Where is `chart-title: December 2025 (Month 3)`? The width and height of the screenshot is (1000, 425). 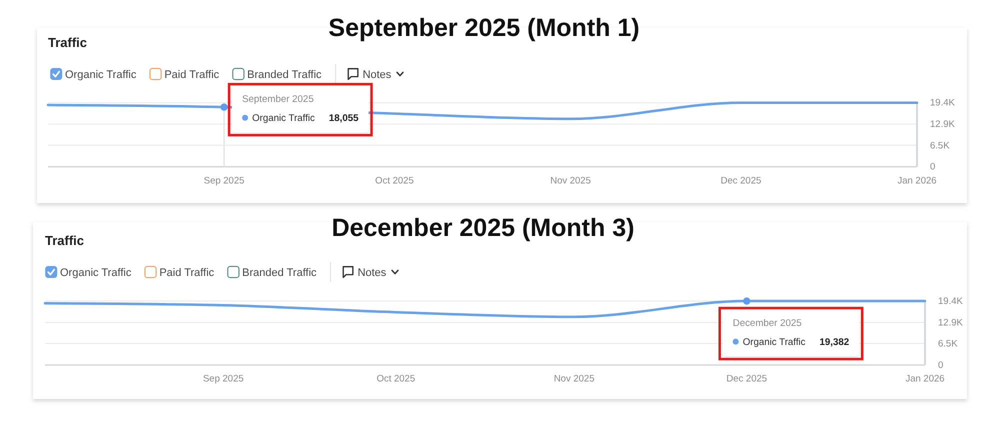 chart-title: December 2025 (Month 3) is located at coordinates (483, 228).